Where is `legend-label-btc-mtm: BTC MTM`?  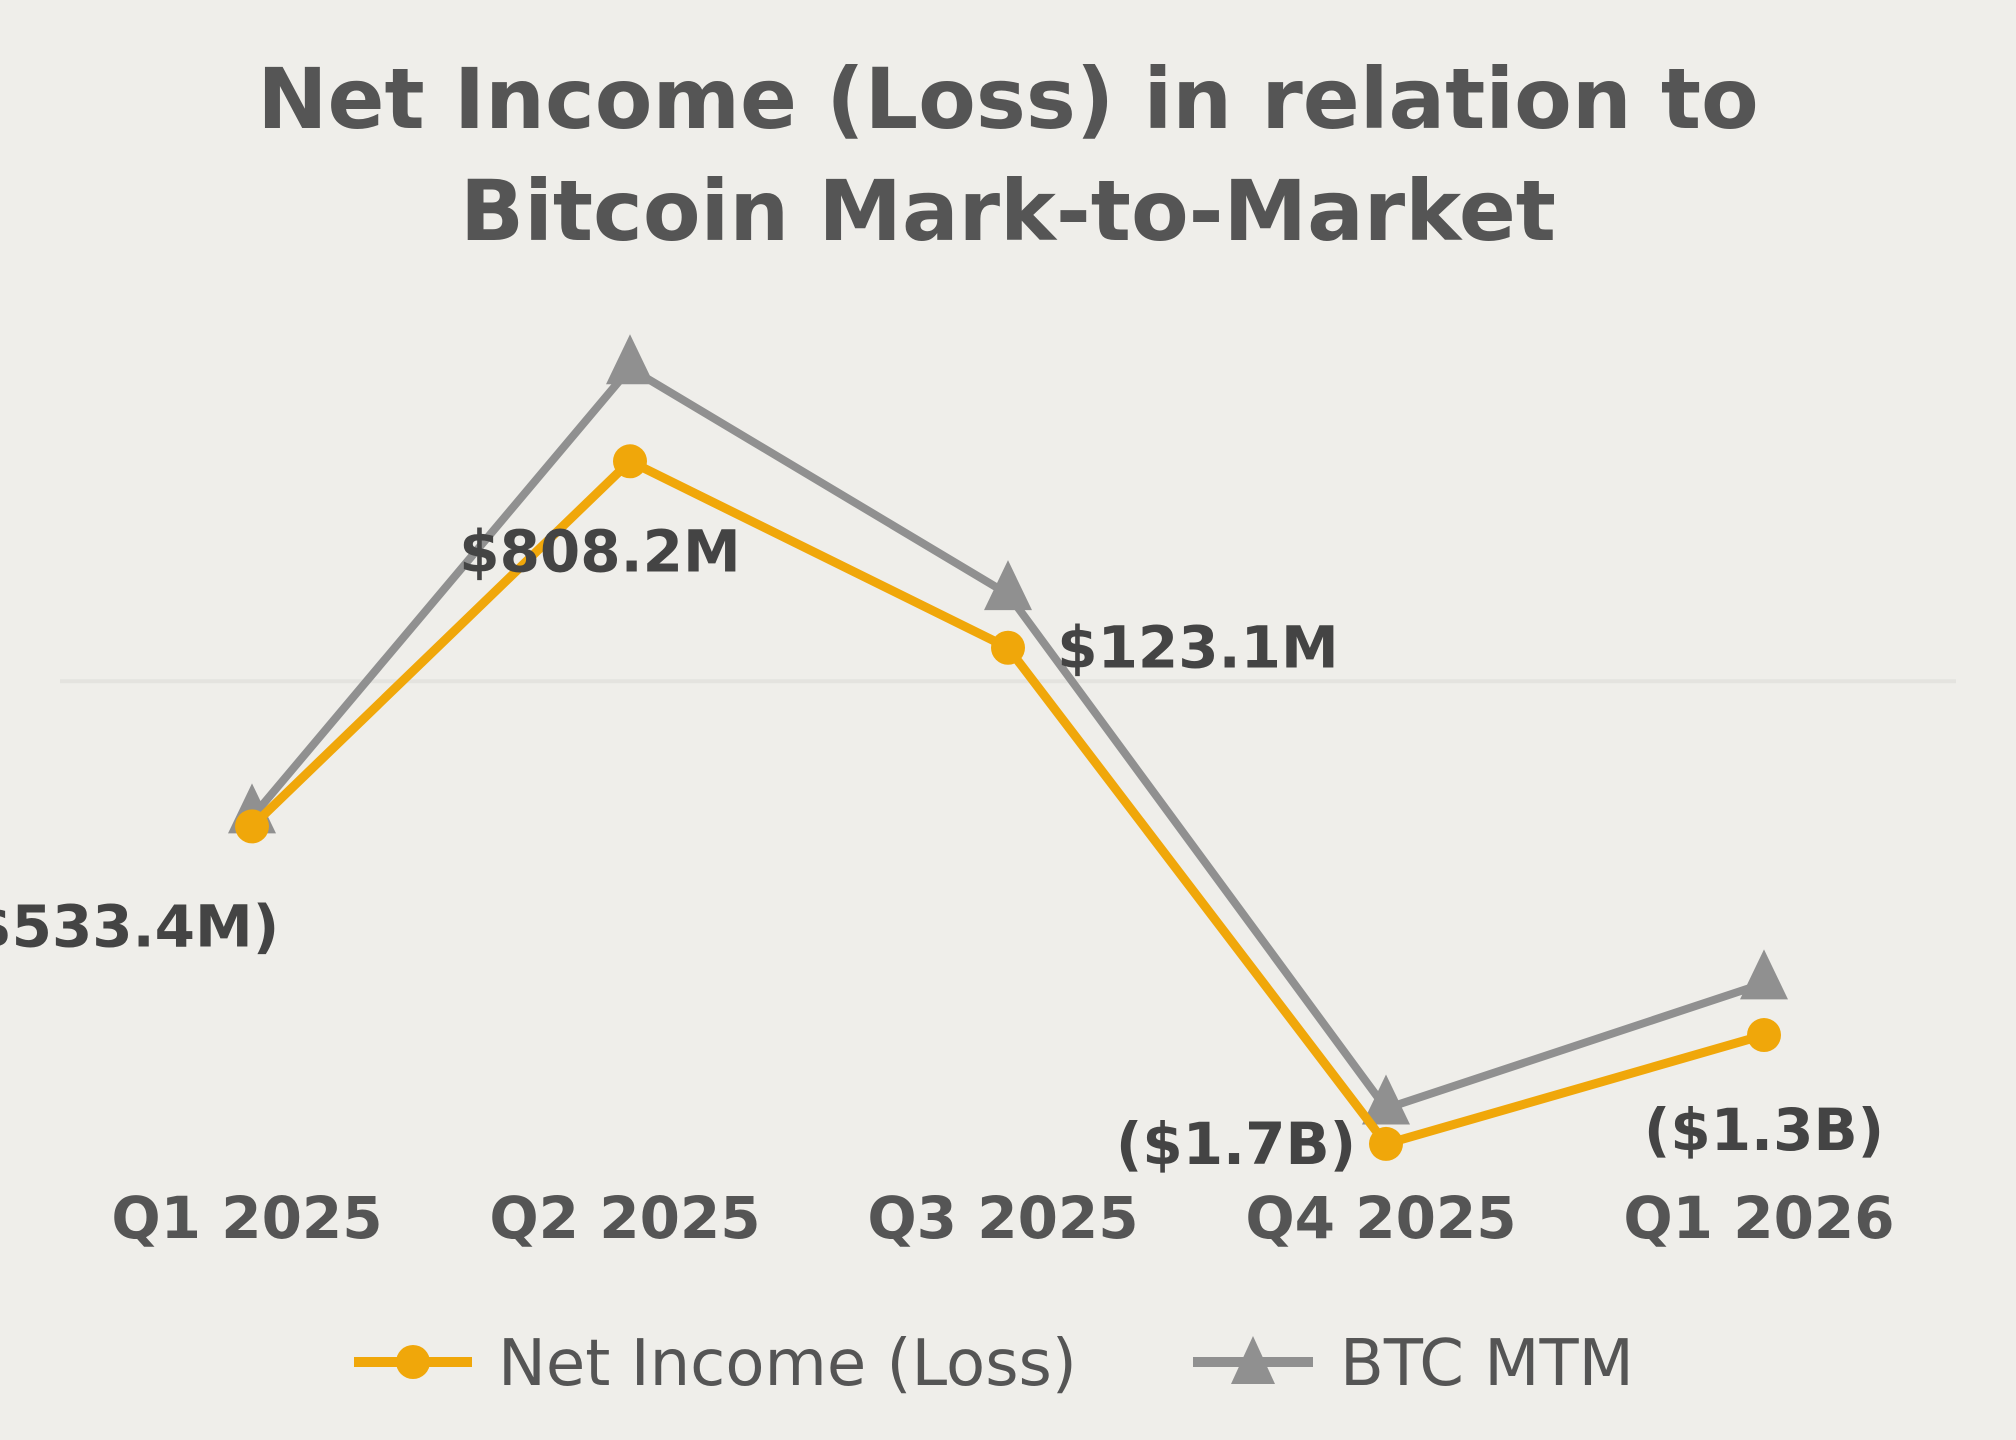 legend-label-btc-mtm: BTC MTM is located at coordinates (1487, 1364).